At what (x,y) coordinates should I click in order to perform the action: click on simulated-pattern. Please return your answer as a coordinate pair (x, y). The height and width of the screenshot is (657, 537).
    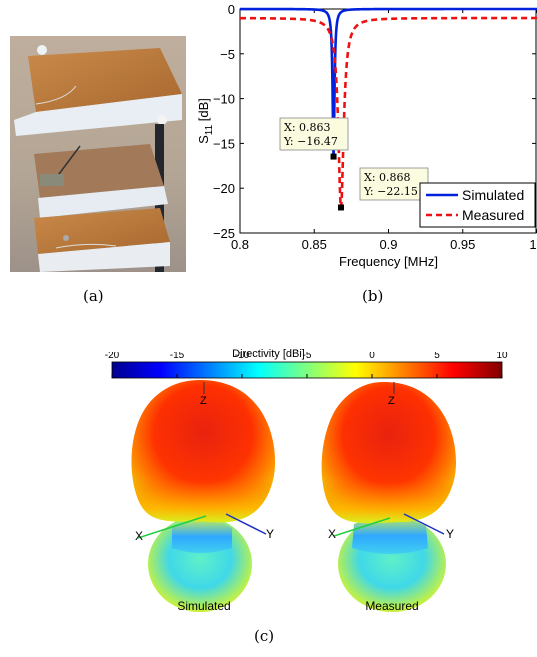
    Looking at the image, I should click on (203, 496).